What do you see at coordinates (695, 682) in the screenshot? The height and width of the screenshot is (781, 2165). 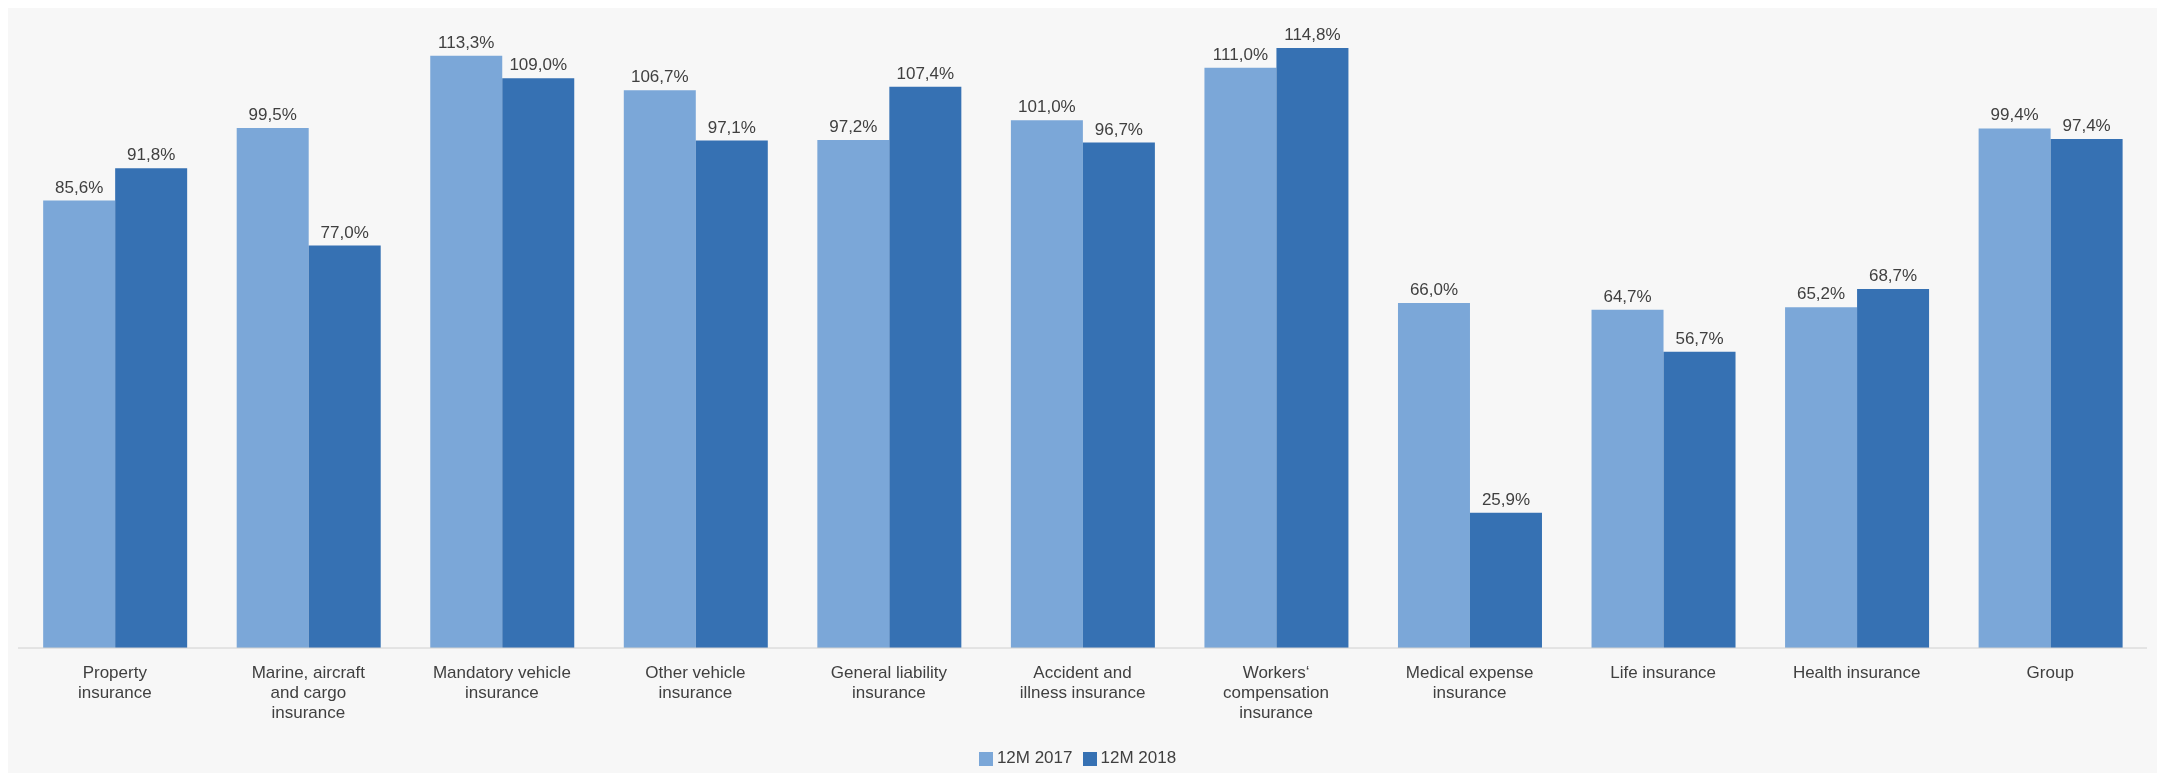 I see `x-tick-label: Other vehicle insurance` at bounding box center [695, 682].